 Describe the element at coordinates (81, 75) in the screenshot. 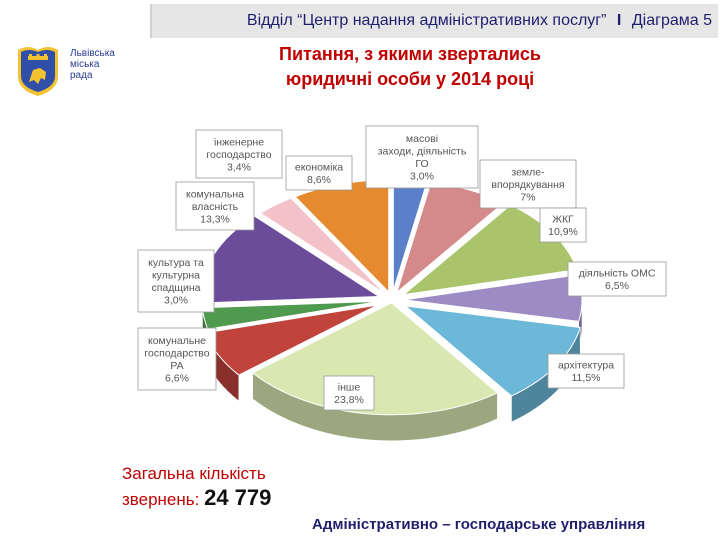

I see `logo-line: рада` at that location.